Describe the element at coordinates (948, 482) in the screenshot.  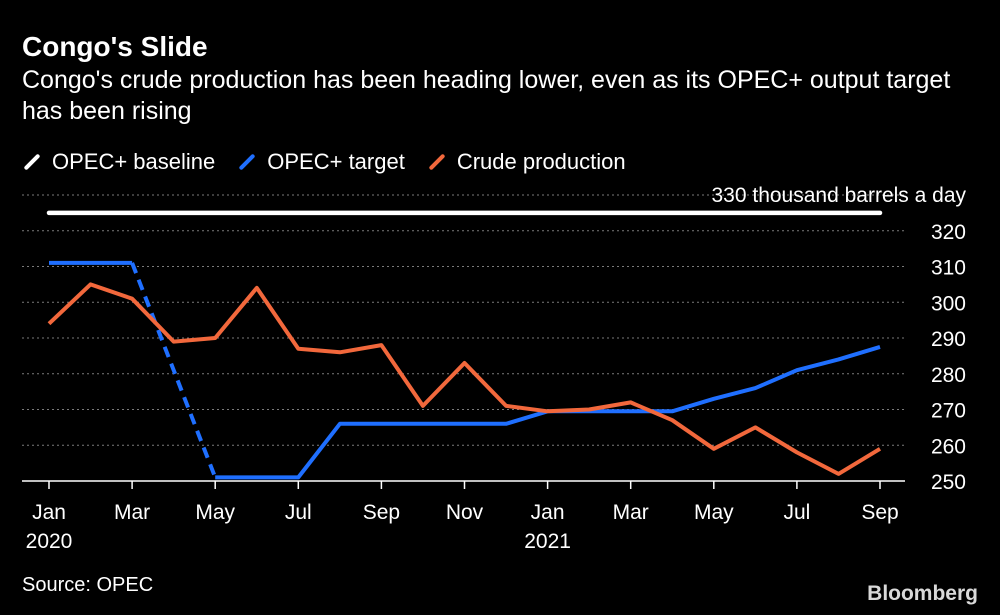
I see `y-tick-label: 250` at that location.